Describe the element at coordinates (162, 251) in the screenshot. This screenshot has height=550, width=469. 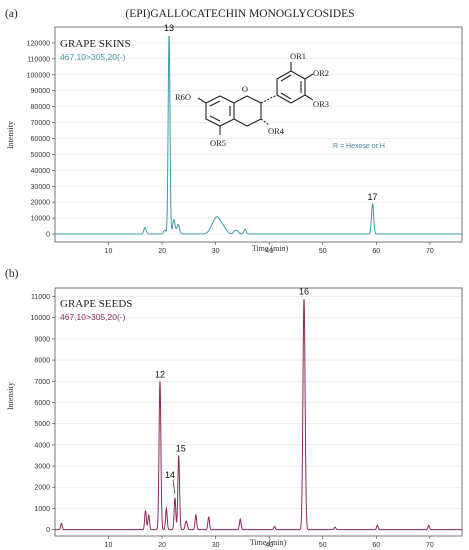
I see `panel-a-x-tick-label: 20` at that location.